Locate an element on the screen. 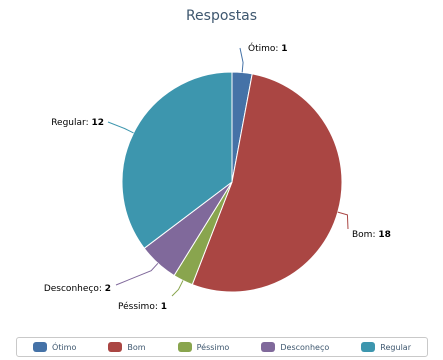 This screenshot has width=443, height=360. legend-label: Desconheço is located at coordinates (305, 347).